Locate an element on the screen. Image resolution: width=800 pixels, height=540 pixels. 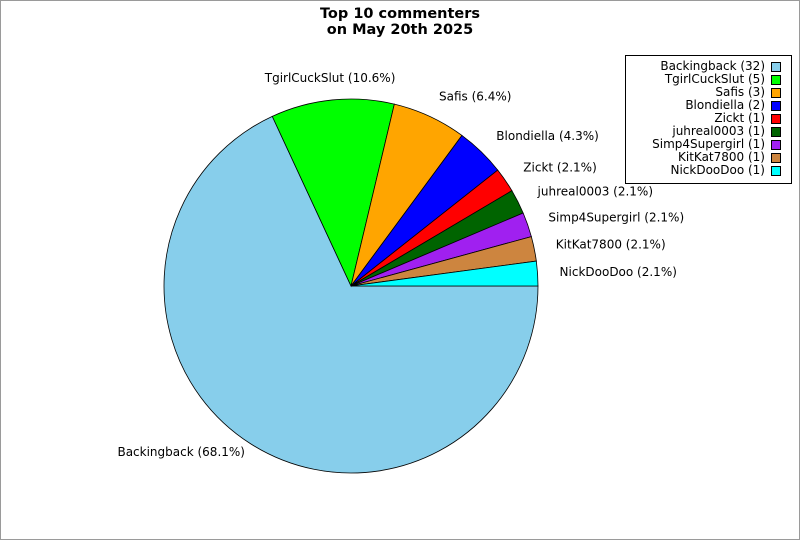
slice-label-zickt: Zickt (2.1%) is located at coordinates (559, 168).